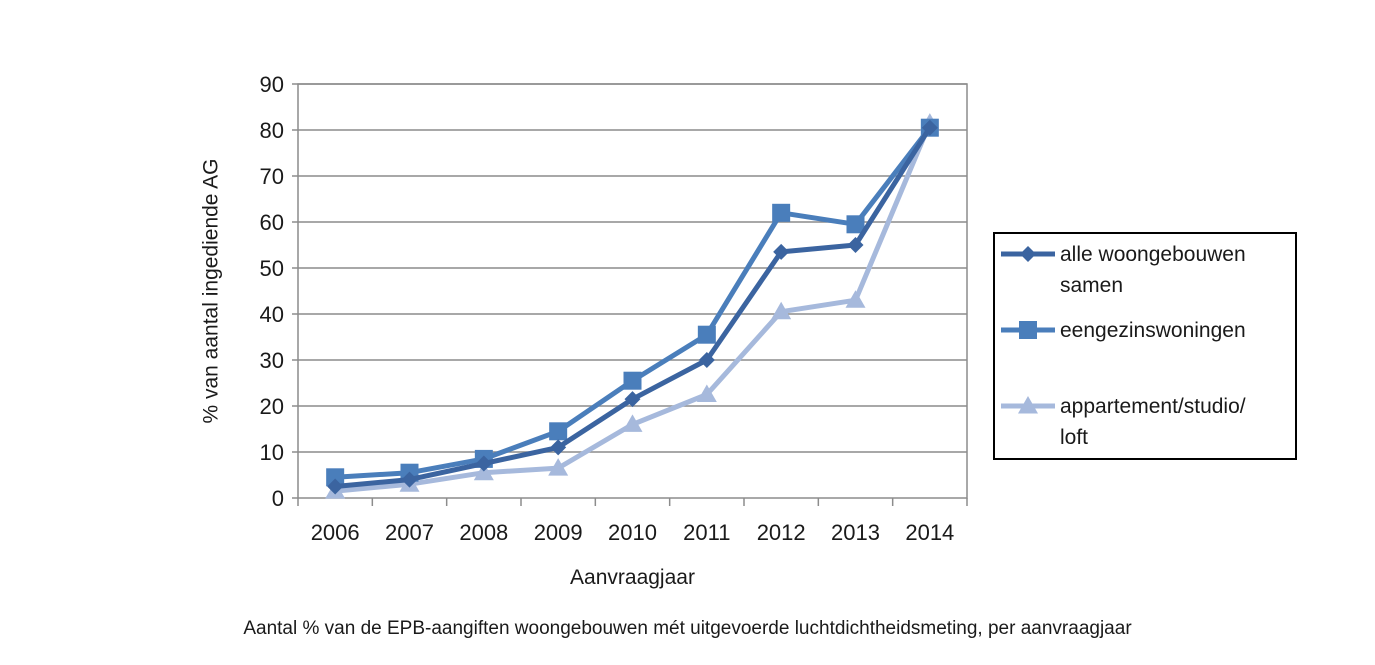  I want to click on x-axis-tick-labels: 2006 2007 2008 2009 2010 2011 2012 2013 2014, so click(633, 532).